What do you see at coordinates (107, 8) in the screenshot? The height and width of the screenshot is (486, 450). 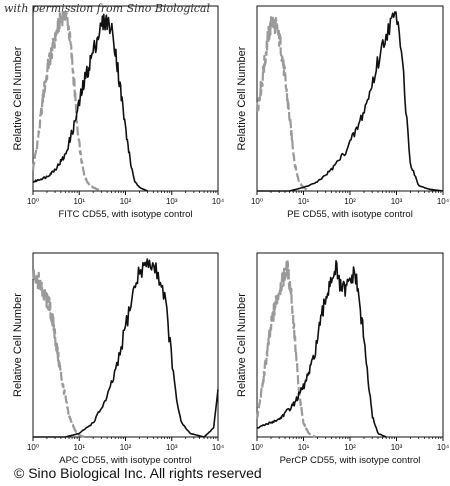 I see `watermark-text: with permission from Sino Biological` at bounding box center [107, 8].